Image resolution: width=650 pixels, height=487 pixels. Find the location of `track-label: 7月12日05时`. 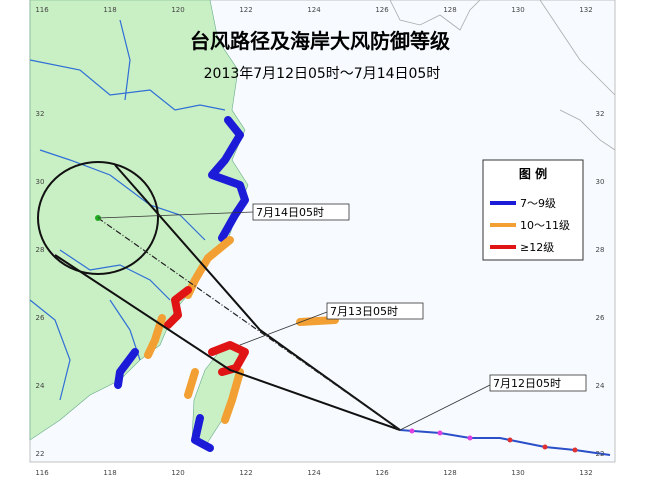

track-label: 7月12日05时 is located at coordinates (527, 383).